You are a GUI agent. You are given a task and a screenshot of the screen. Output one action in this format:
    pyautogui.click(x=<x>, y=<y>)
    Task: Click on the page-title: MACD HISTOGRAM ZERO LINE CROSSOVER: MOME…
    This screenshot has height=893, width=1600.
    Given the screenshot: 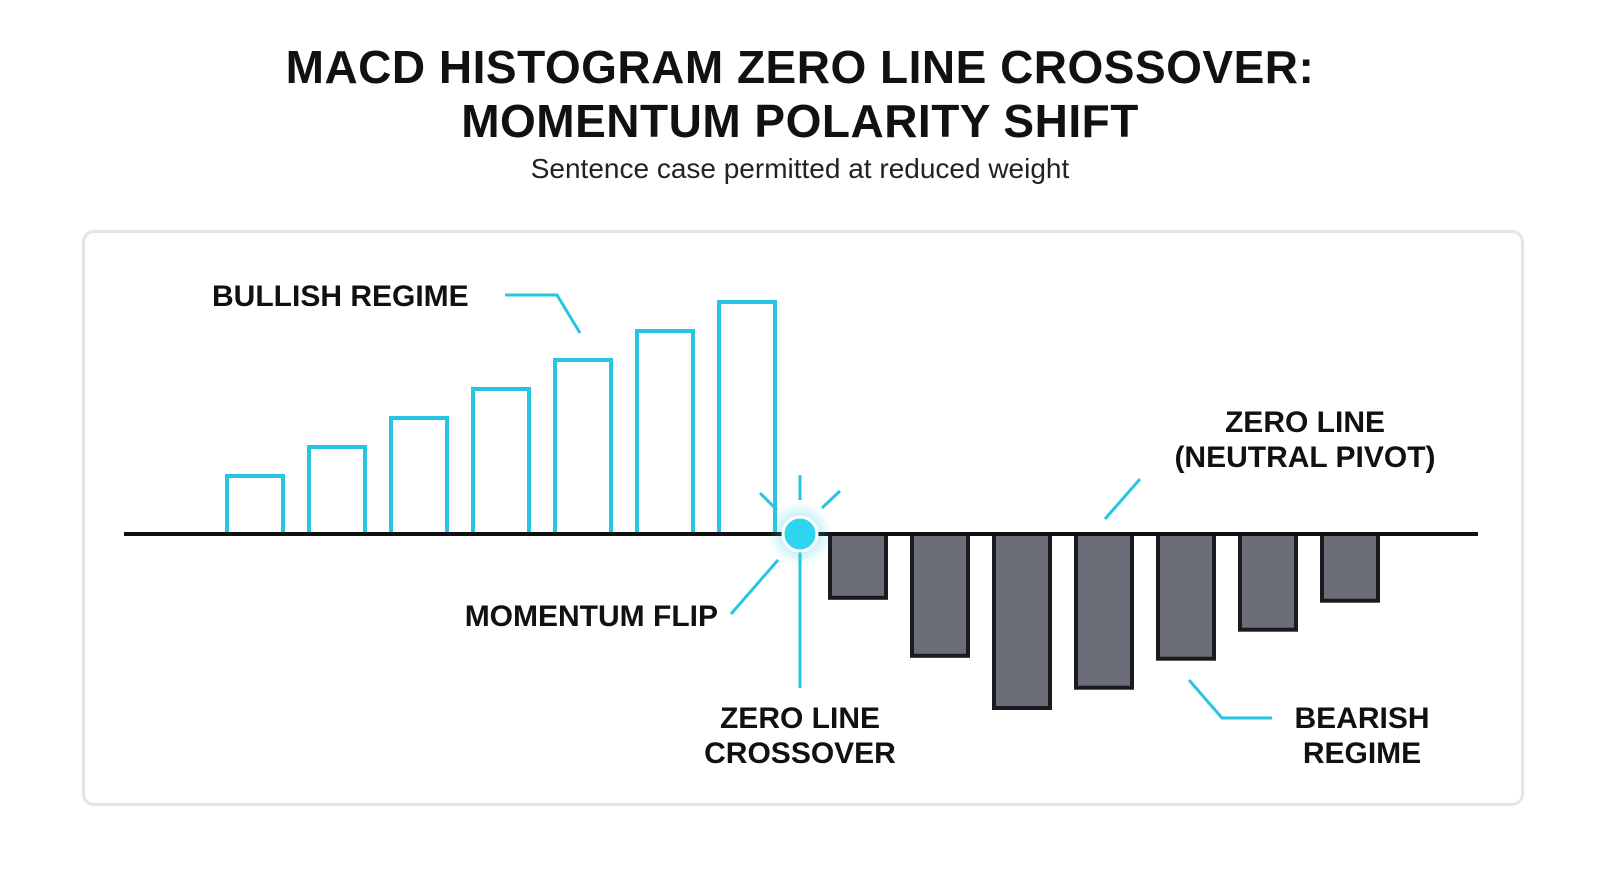 What is the action you would take?
    pyautogui.click(x=800, y=94)
    